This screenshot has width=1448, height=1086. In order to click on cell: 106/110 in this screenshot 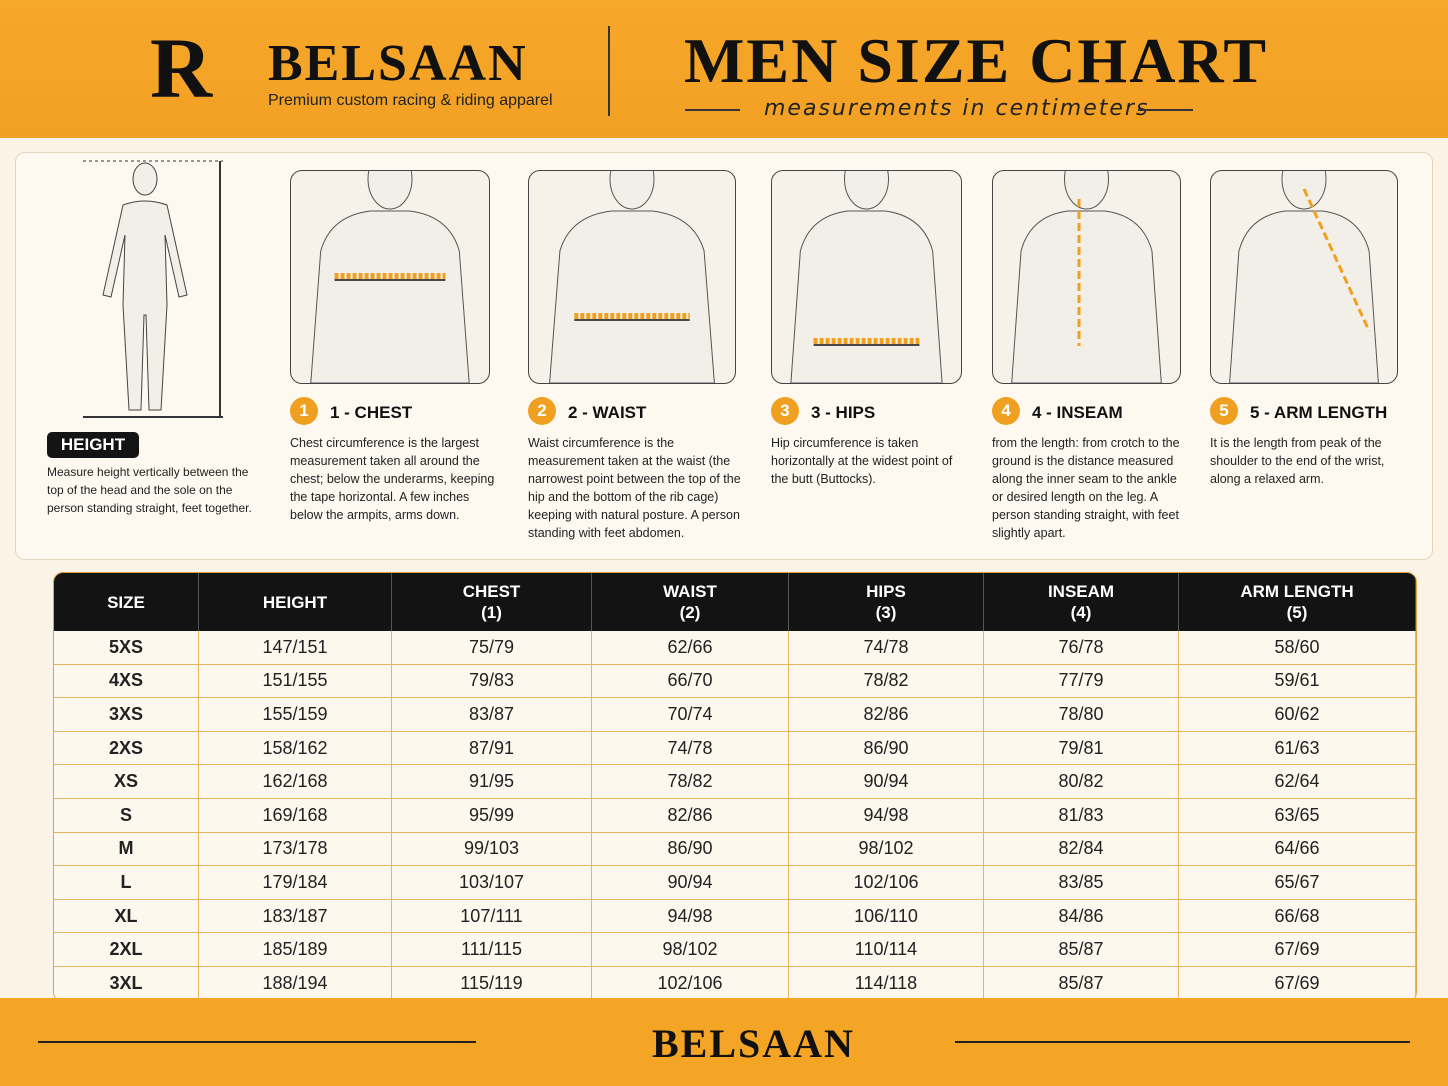, I will do `click(886, 916)`.